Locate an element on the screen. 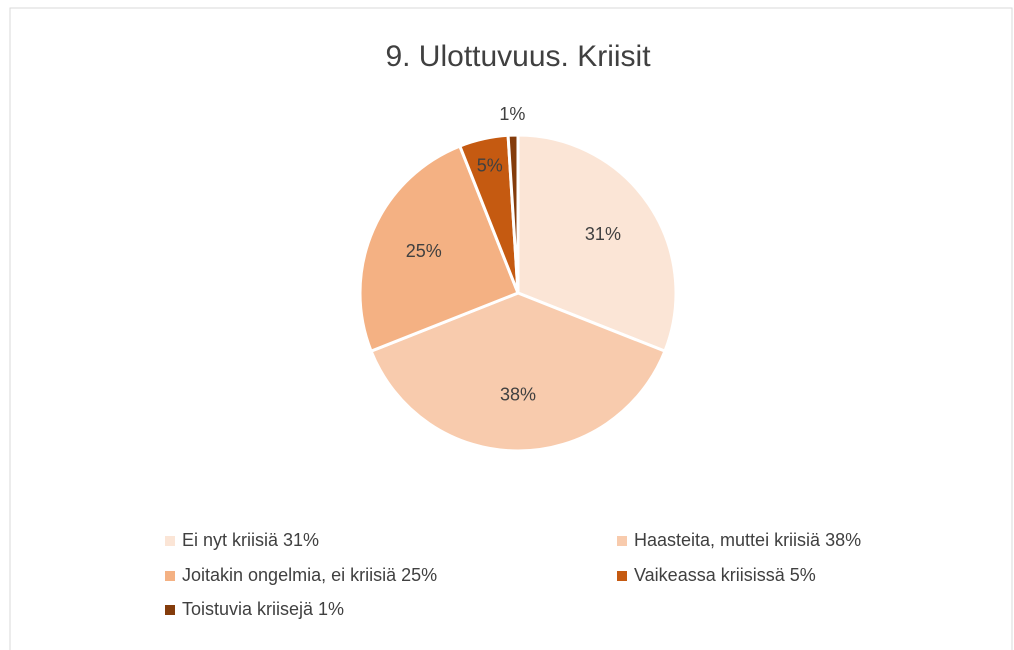 The image size is (1014, 650). legend-label: Joitakin ongelmia, ei kriisiä 25% is located at coordinates (309, 575).